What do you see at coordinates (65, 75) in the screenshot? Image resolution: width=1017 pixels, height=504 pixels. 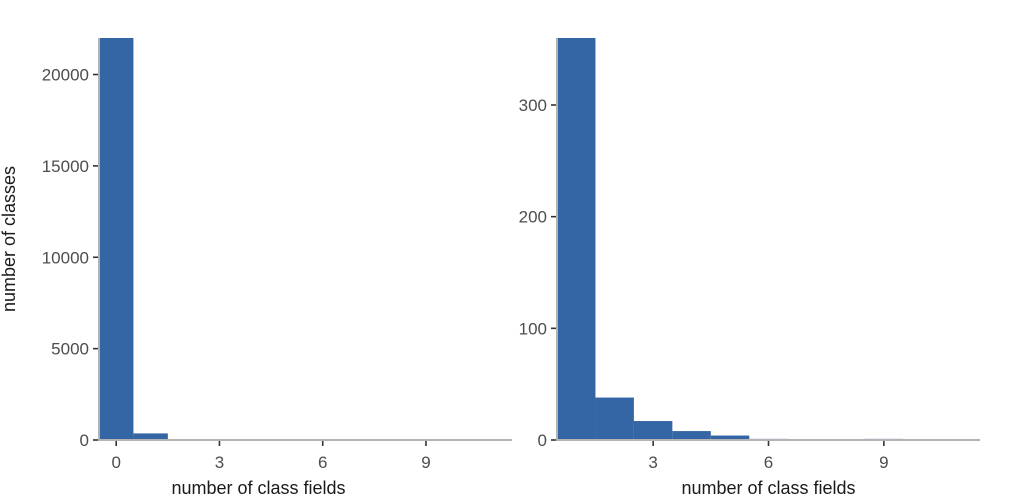 I see `y-tick-label: 20000` at bounding box center [65, 75].